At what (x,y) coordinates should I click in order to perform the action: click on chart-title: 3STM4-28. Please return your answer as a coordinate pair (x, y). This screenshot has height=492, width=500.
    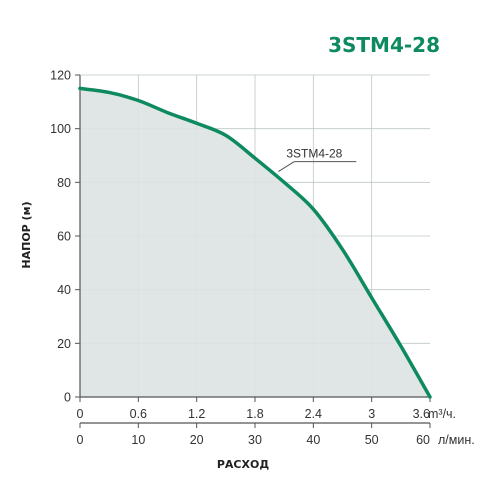
    Looking at the image, I should click on (384, 45).